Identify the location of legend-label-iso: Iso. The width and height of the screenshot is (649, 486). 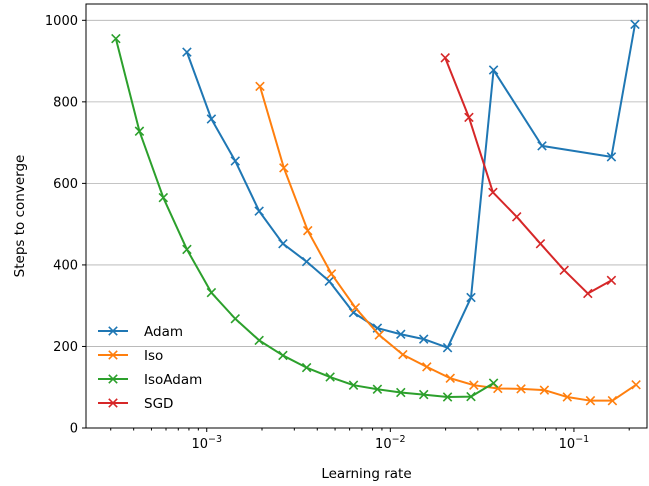
(153, 356).